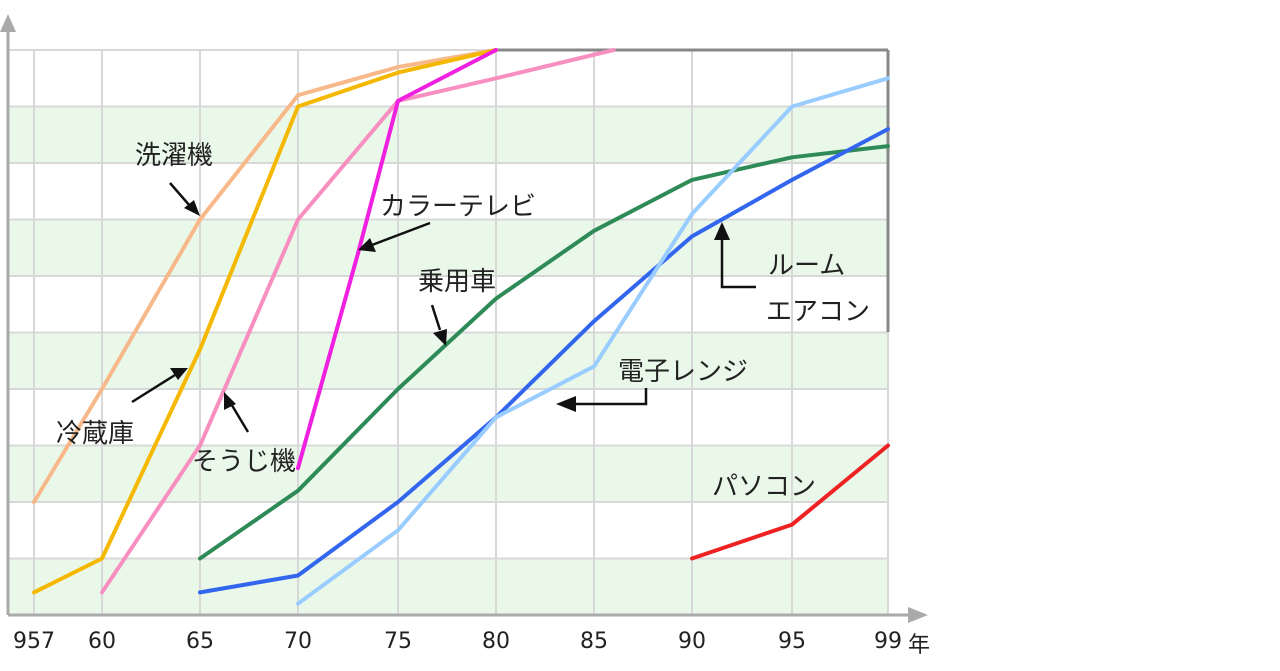  I want to click on arrow-colortv, so click(394, 236).